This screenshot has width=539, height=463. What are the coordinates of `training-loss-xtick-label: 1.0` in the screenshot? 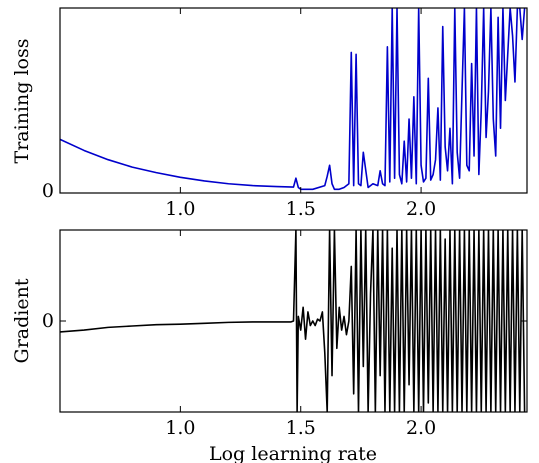 It's located at (180, 209).